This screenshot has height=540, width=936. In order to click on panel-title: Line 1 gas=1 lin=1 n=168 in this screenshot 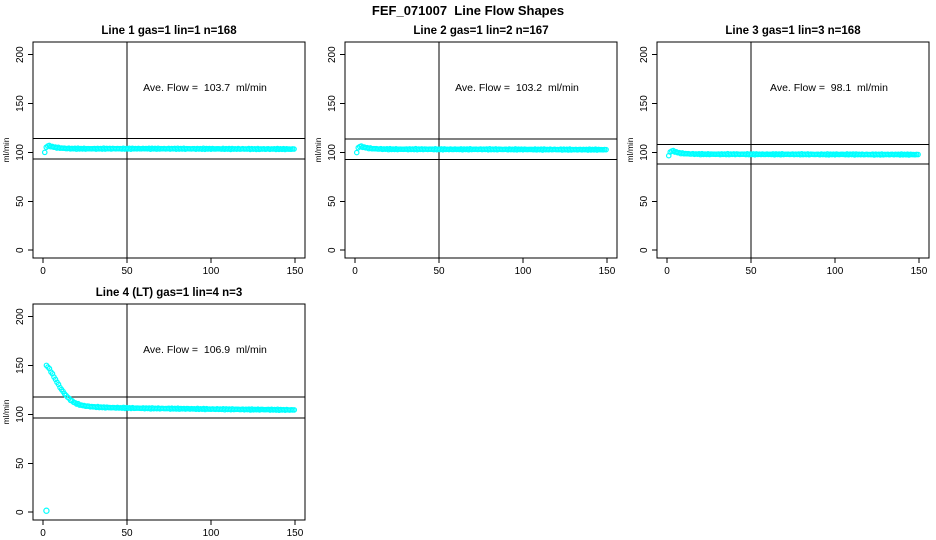, I will do `click(169, 31)`.